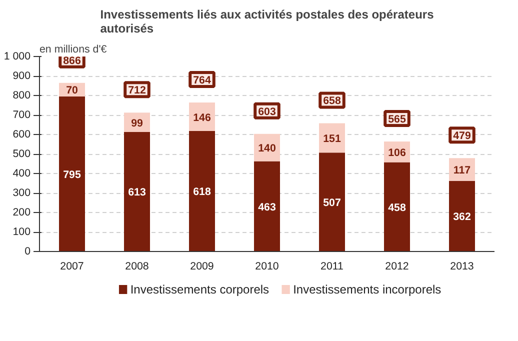  What do you see at coordinates (72, 60) in the screenshot?
I see `total-label: 866` at bounding box center [72, 60].